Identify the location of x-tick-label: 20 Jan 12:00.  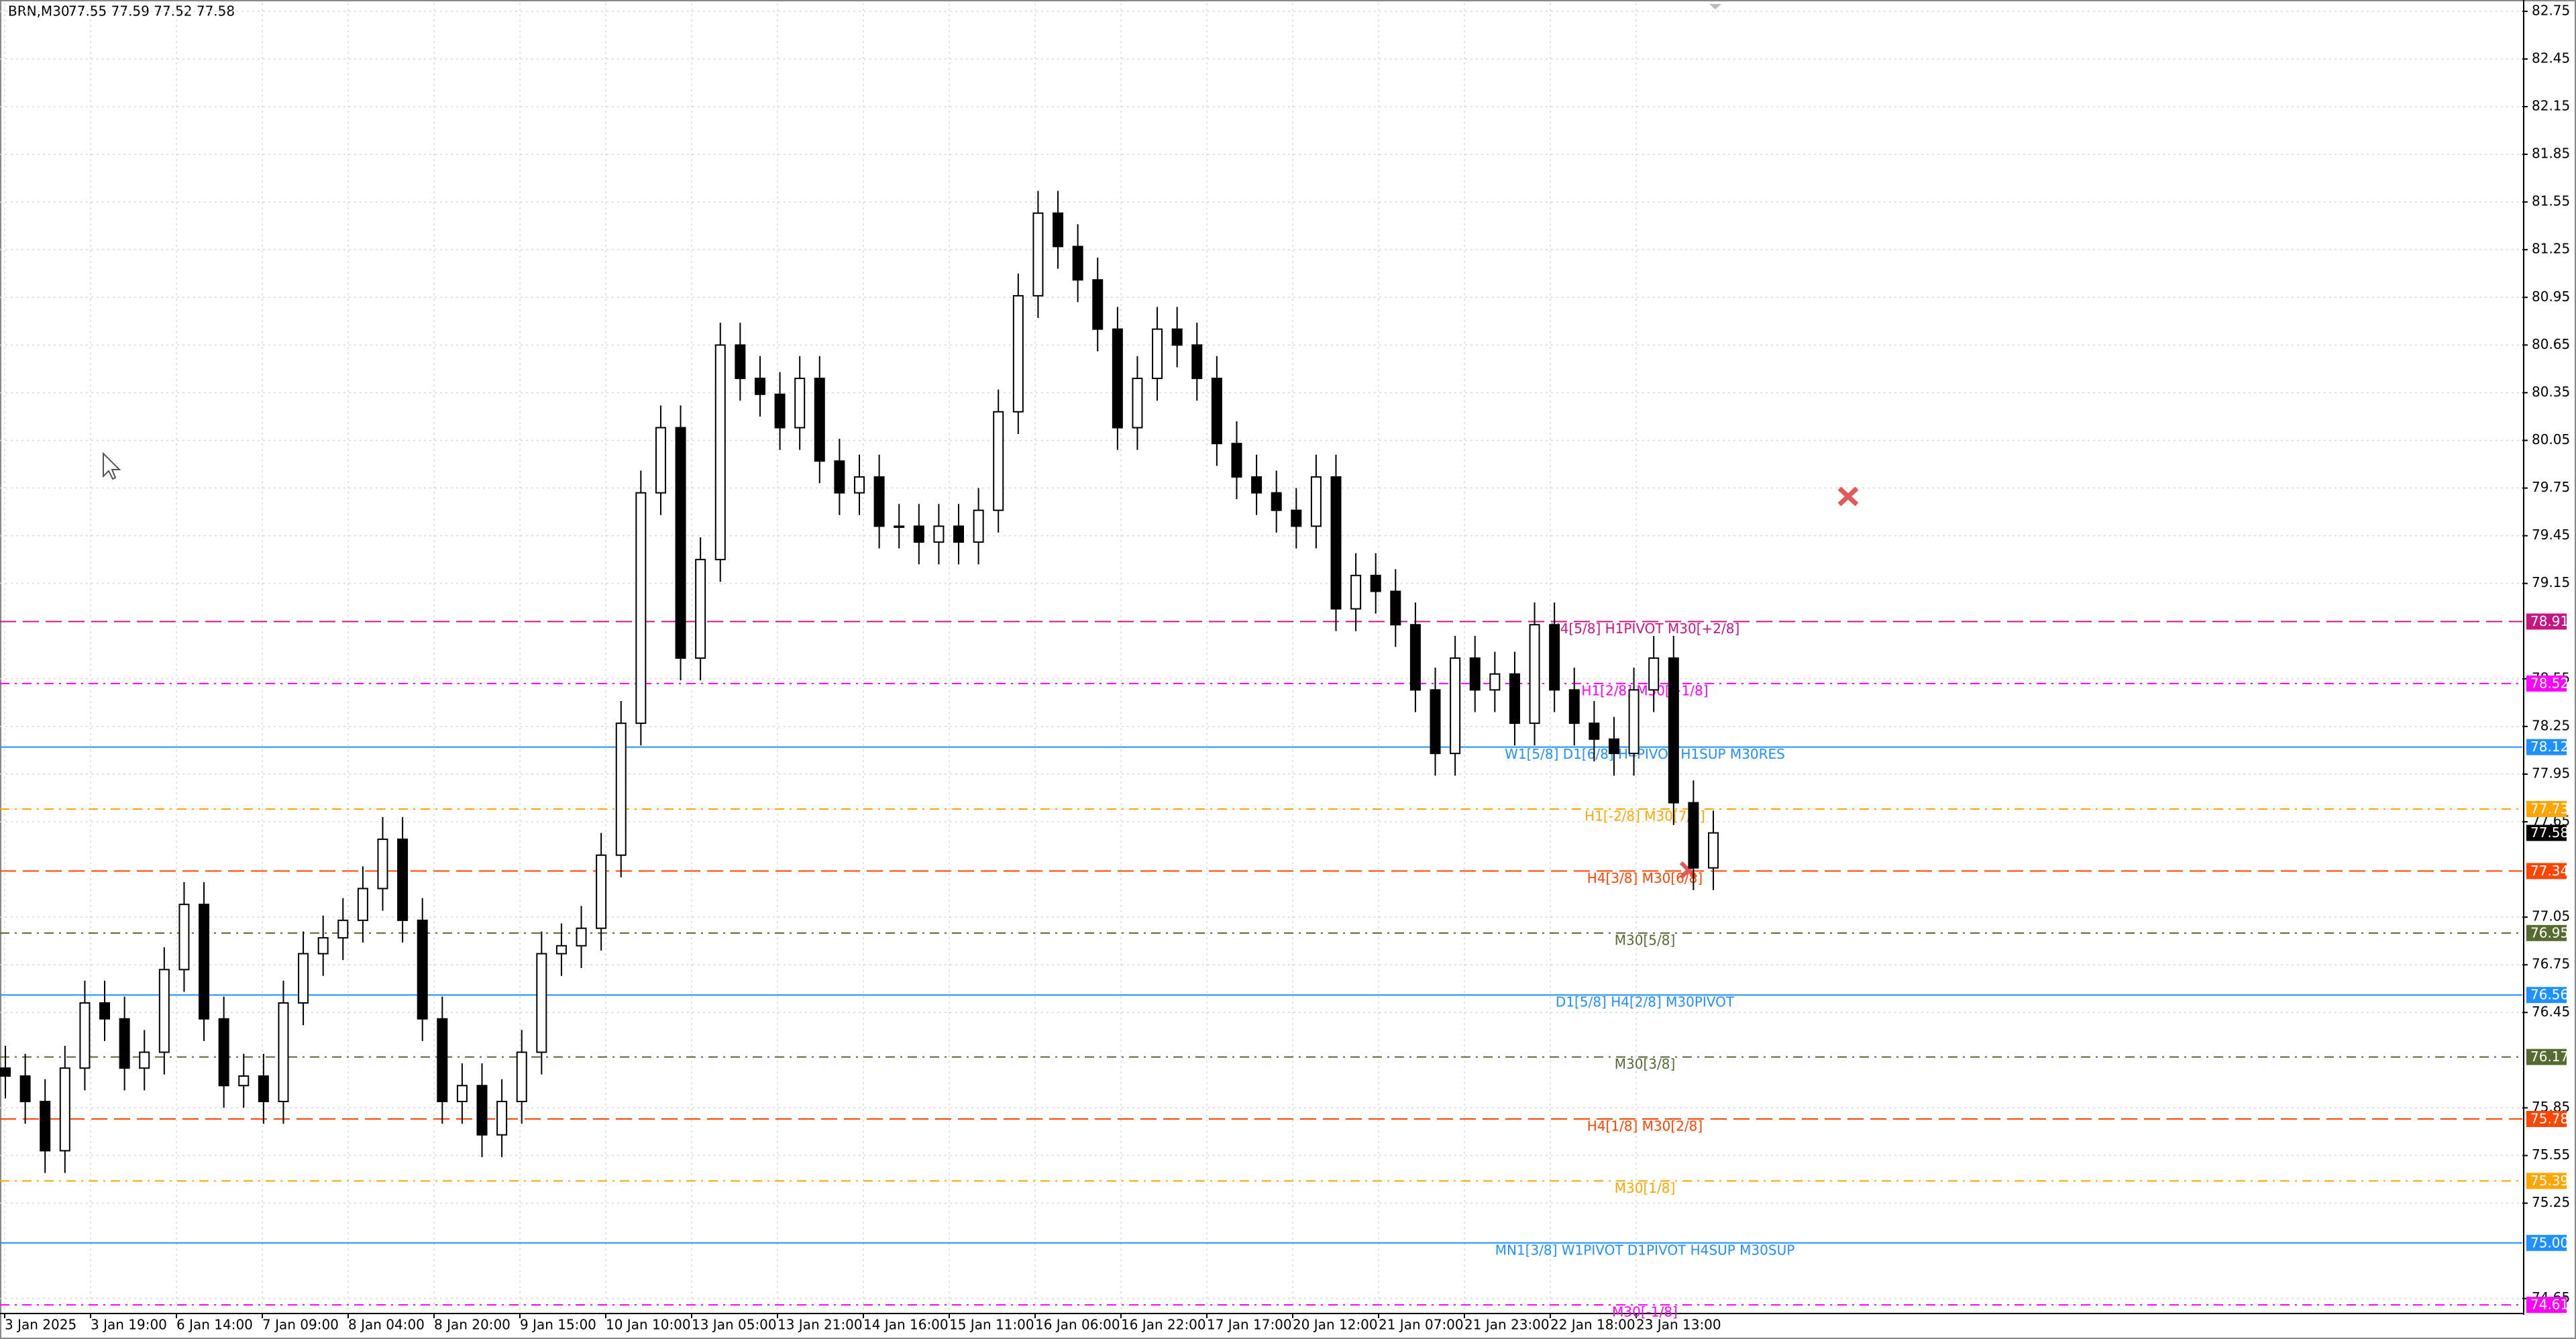
(1335, 1325).